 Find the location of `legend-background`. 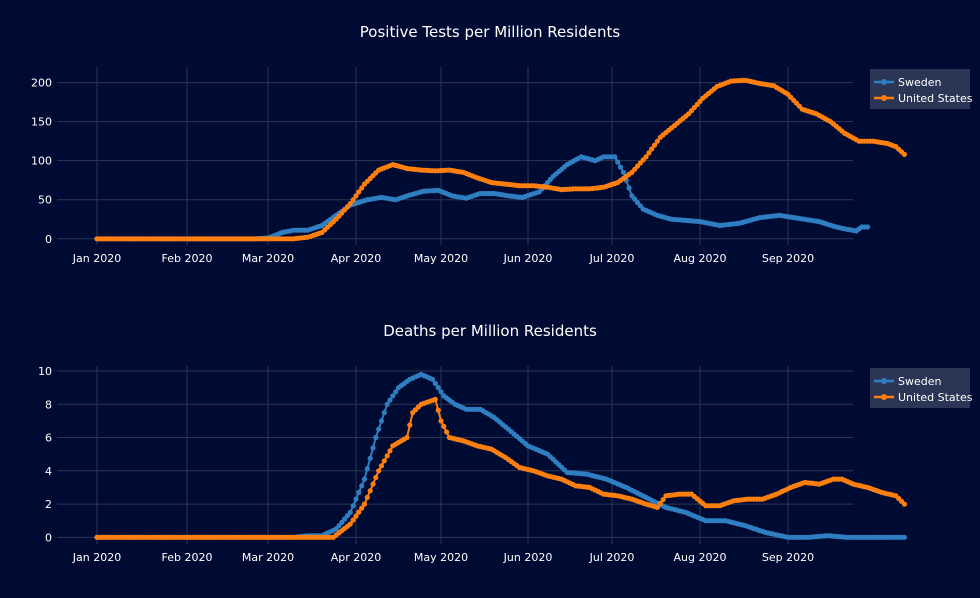

legend-background is located at coordinates (920, 388).